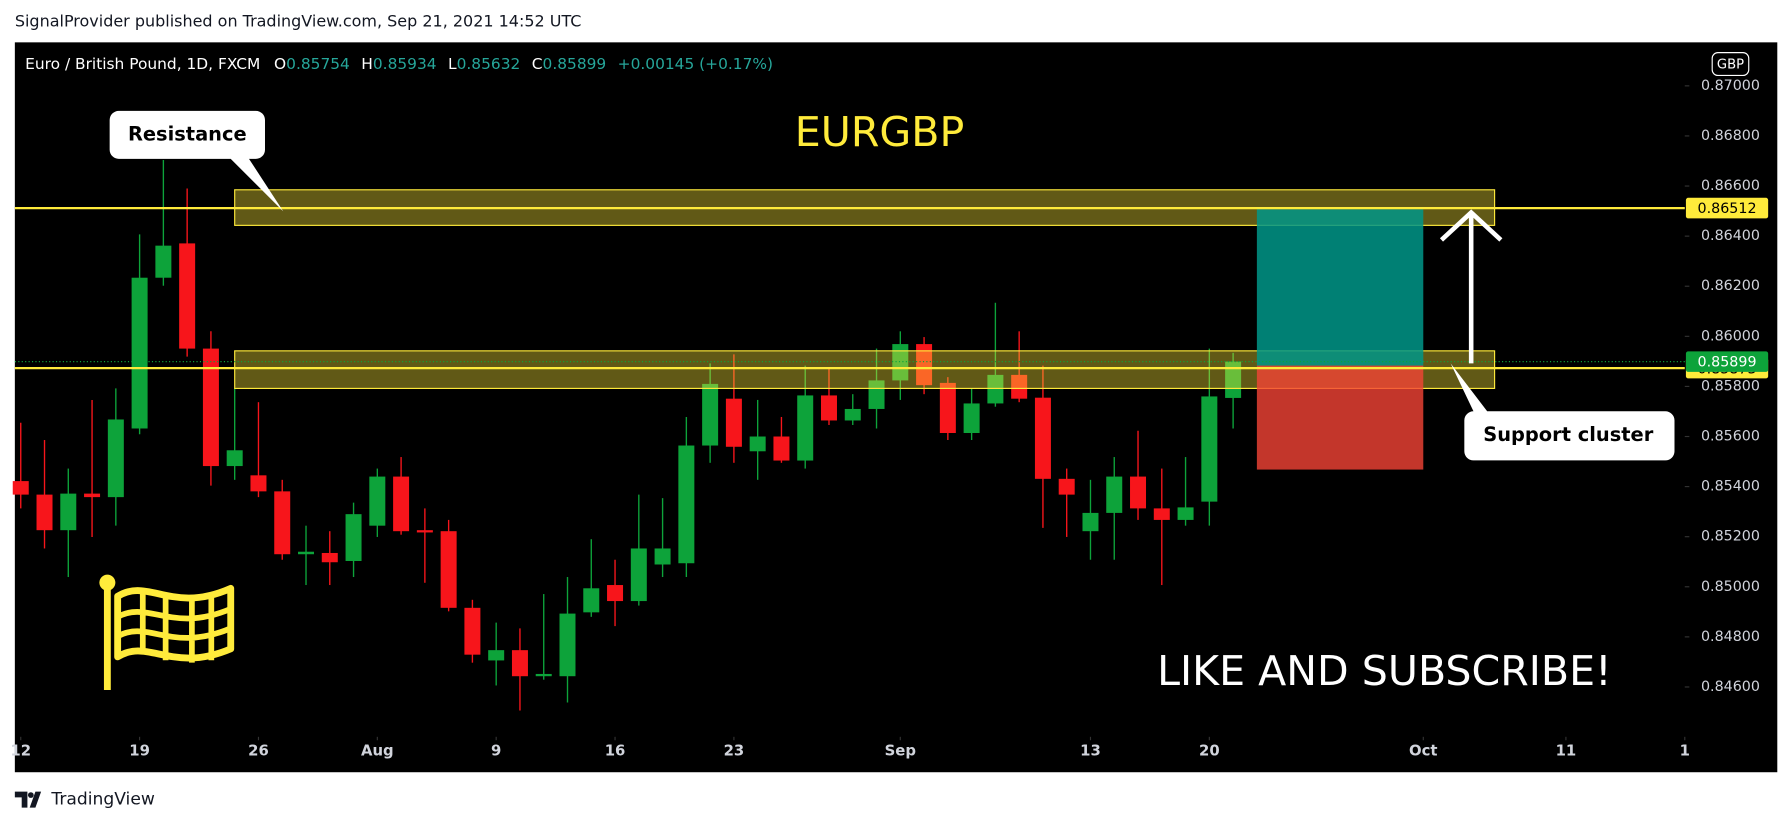 The width and height of the screenshot is (1791, 826). Describe the element at coordinates (196, 161) in the screenshot. I see `resistance-callout` at that location.